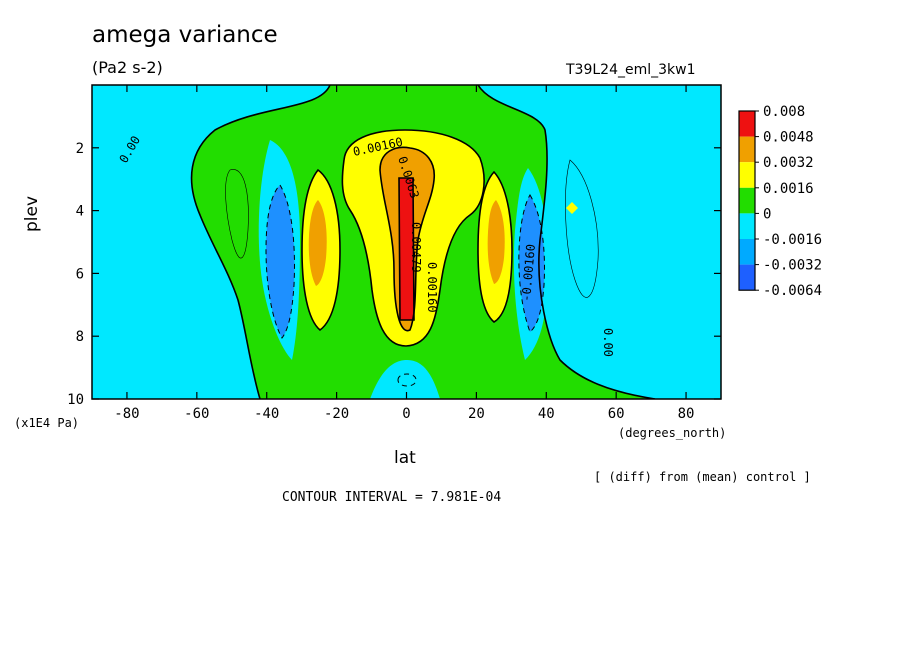 This screenshot has width=904, height=654. I want to click on chart-units: (Pa2 s-2), so click(127, 67).